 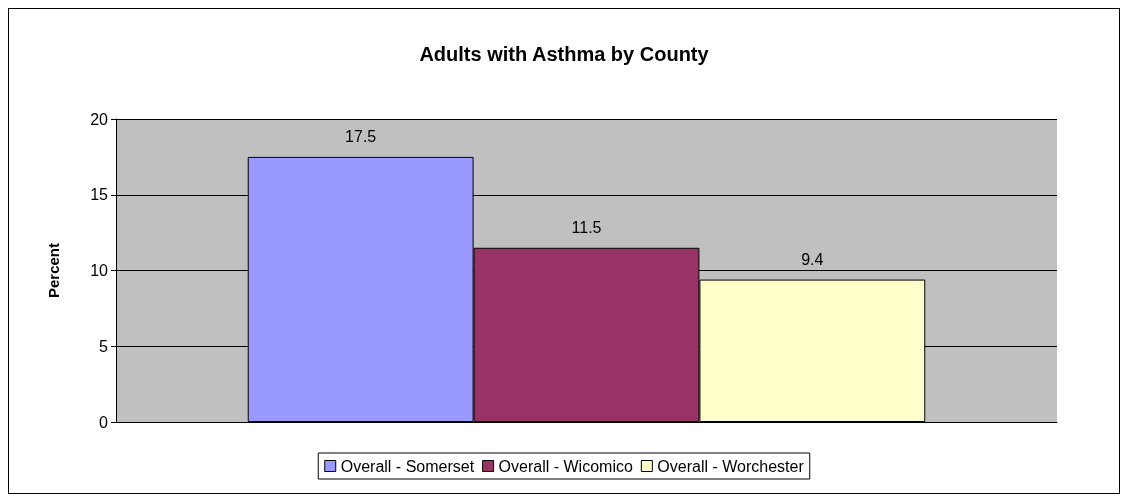 What do you see at coordinates (104, 422) in the screenshot?
I see `y-tick-label: 0` at bounding box center [104, 422].